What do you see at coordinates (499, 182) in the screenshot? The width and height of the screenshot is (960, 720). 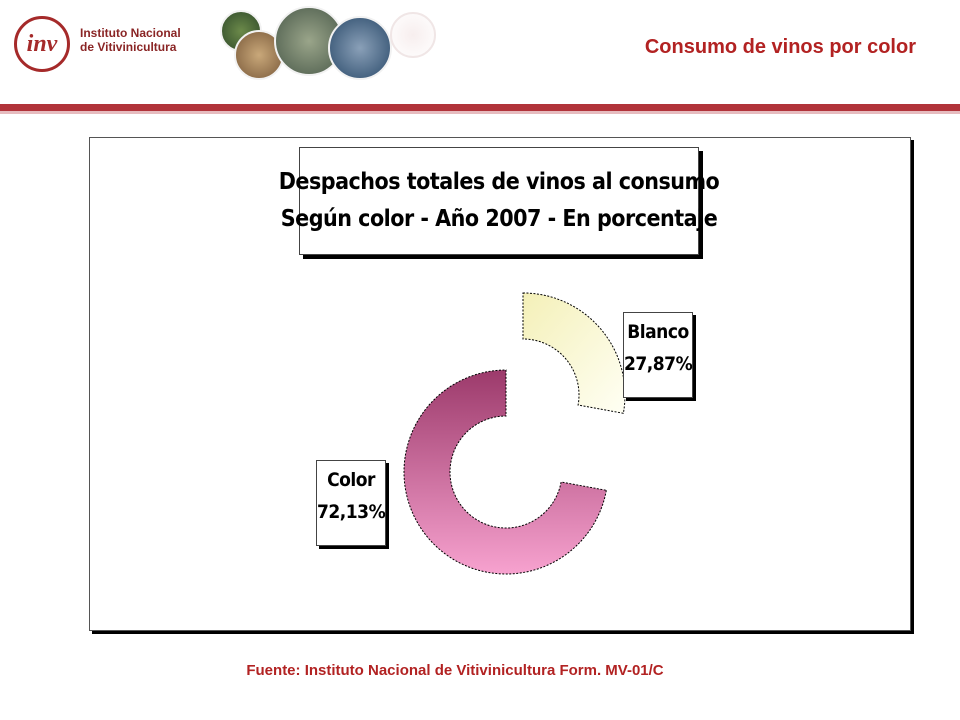 I see `chart-title-line1: Despachos totales de vinos al consumo` at bounding box center [499, 182].